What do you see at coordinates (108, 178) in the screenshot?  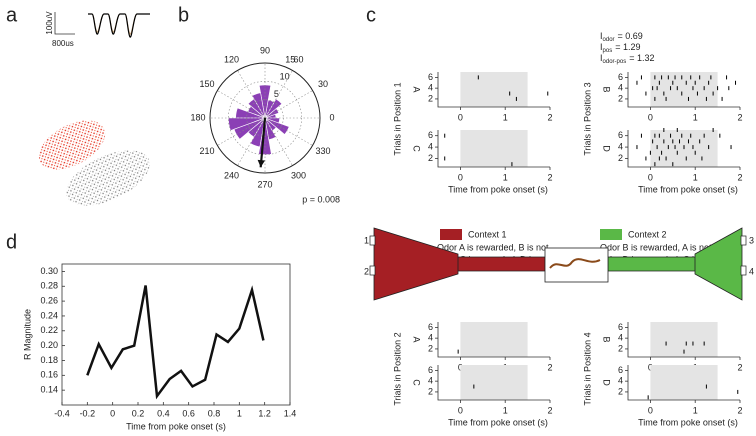 I see `cluster-gray` at bounding box center [108, 178].